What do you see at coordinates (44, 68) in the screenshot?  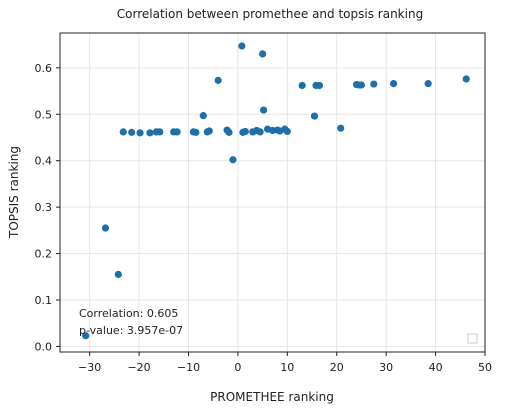 I see `y-tick-label: 0.6` at bounding box center [44, 68].